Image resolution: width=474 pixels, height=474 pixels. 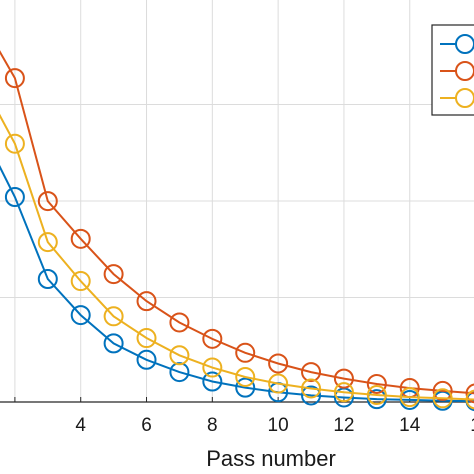 I want to click on x-tick-labels: 4 6 8 10 12 14 1, so click(x=274, y=425).